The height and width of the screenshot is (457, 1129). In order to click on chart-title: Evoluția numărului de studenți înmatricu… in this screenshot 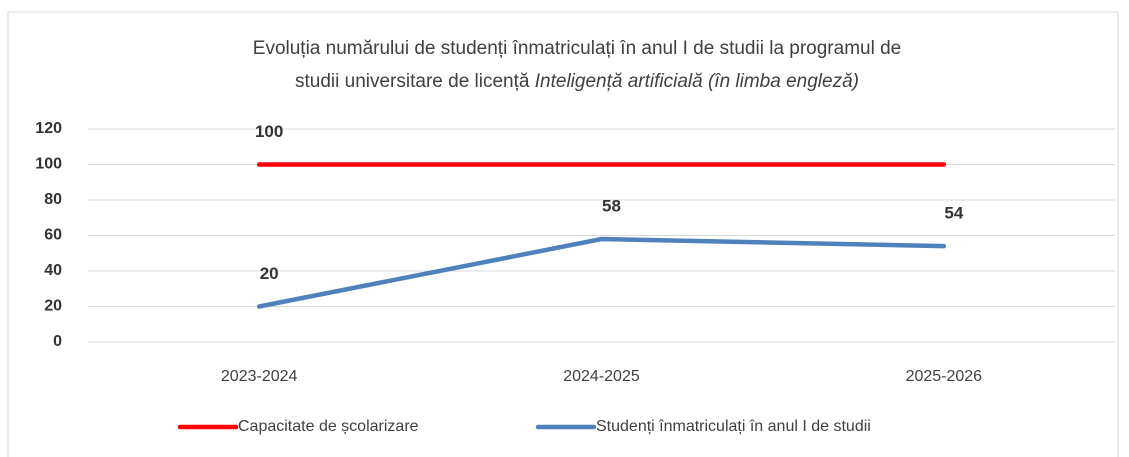, I will do `click(577, 48)`.